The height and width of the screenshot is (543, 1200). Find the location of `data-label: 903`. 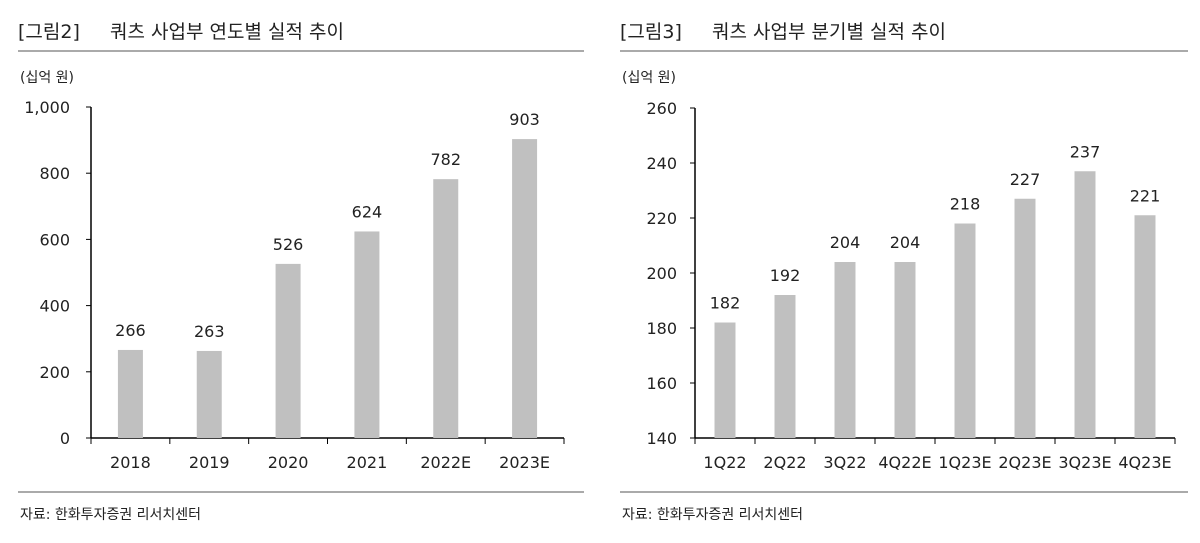

data-label: 903 is located at coordinates (524, 119).